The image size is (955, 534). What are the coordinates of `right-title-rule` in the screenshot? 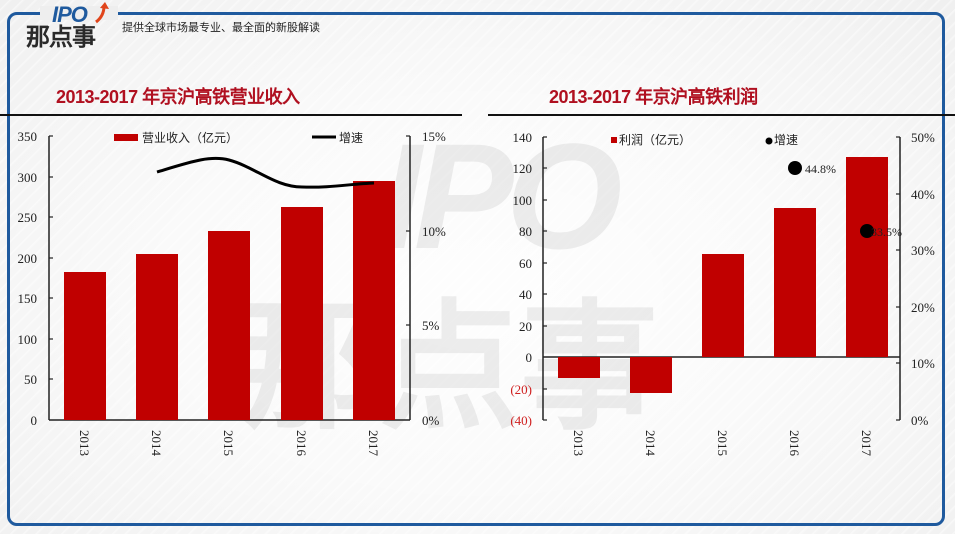 It's located at (721, 115).